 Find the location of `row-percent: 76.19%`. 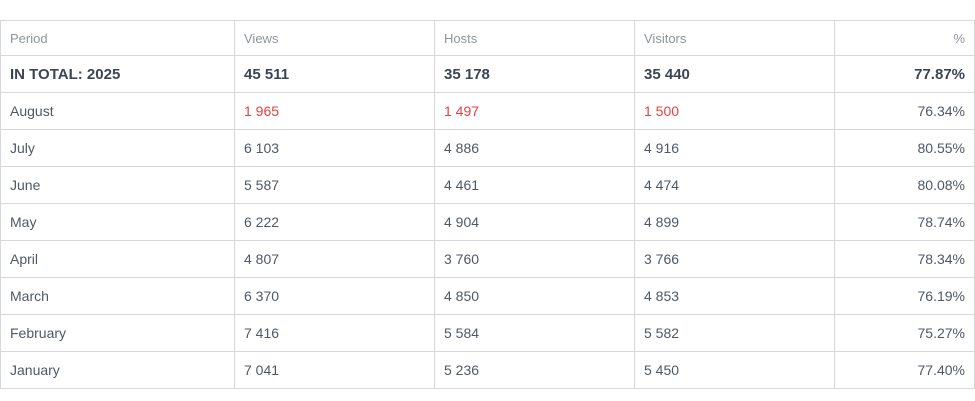

row-percent: 76.19% is located at coordinates (904, 296).